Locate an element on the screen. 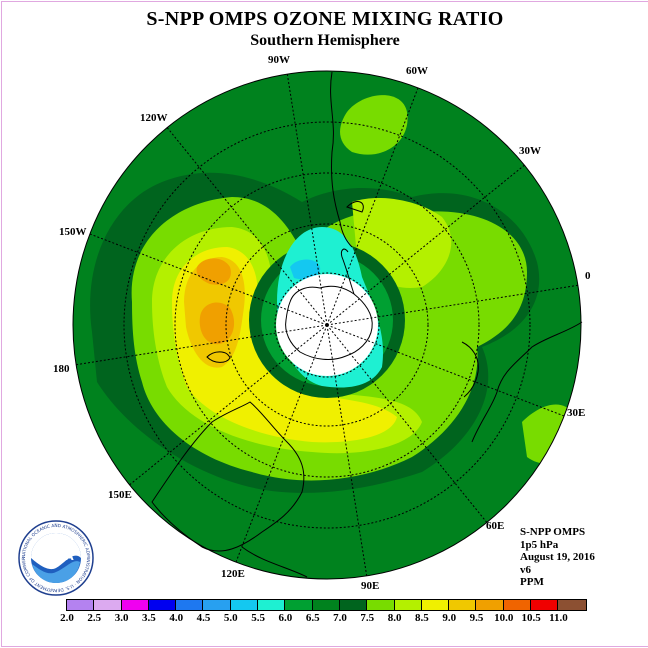 The image size is (648, 648). colorbar-tick-label: 3.0 is located at coordinates (121, 618).